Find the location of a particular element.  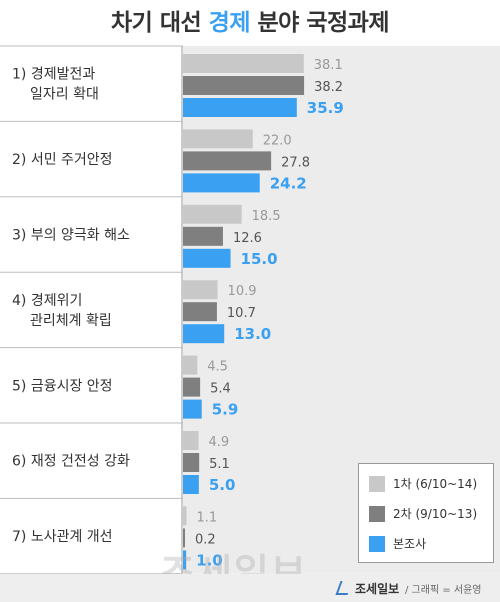

data-label-1: 4.9 is located at coordinates (219, 442).